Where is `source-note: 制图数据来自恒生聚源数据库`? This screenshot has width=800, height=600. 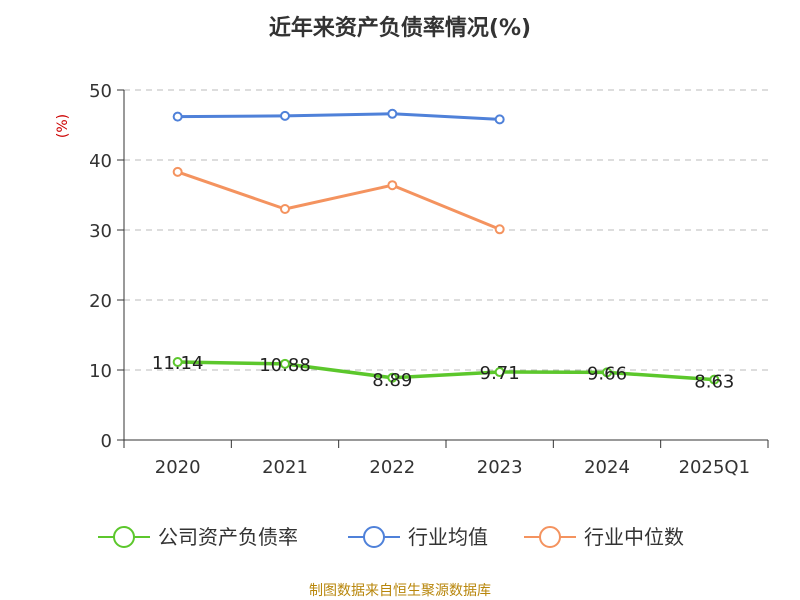
source-note: 制图数据来自恒生聚源数据库 is located at coordinates (400, 591).